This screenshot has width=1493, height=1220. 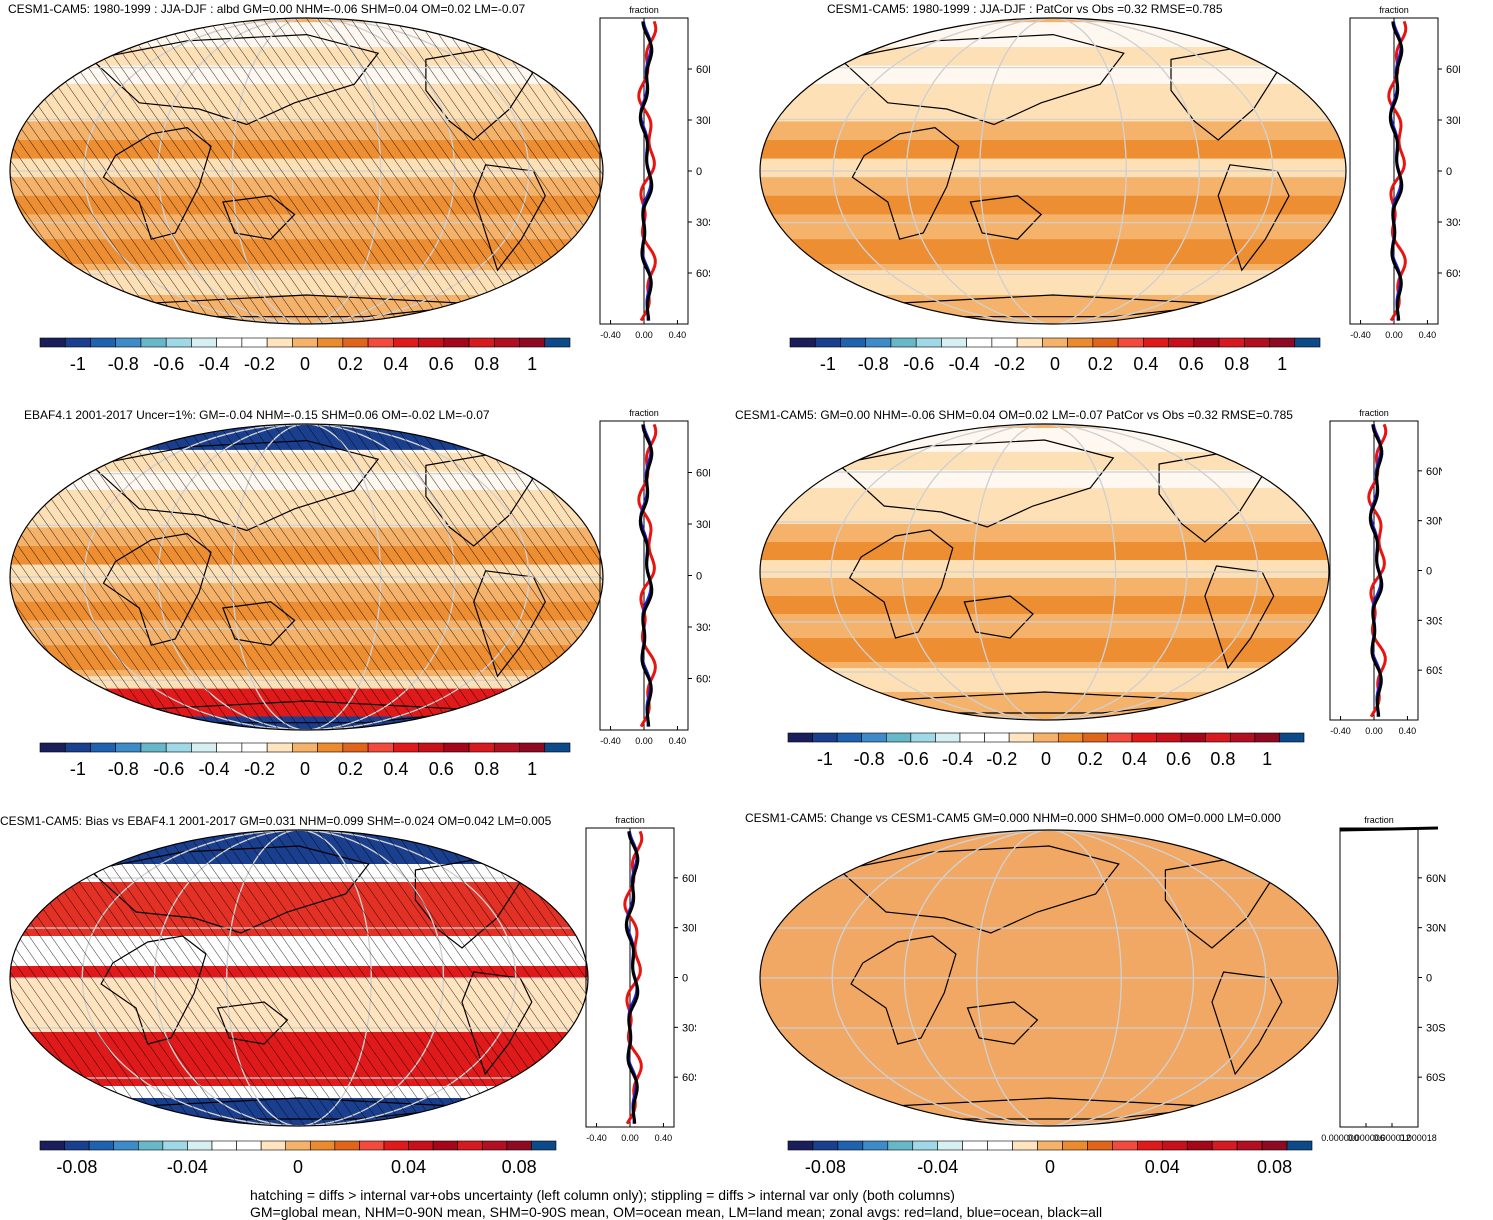 What do you see at coordinates (76, 1167) in the screenshot?
I see `colorbar-tick-label: -0.08` at bounding box center [76, 1167].